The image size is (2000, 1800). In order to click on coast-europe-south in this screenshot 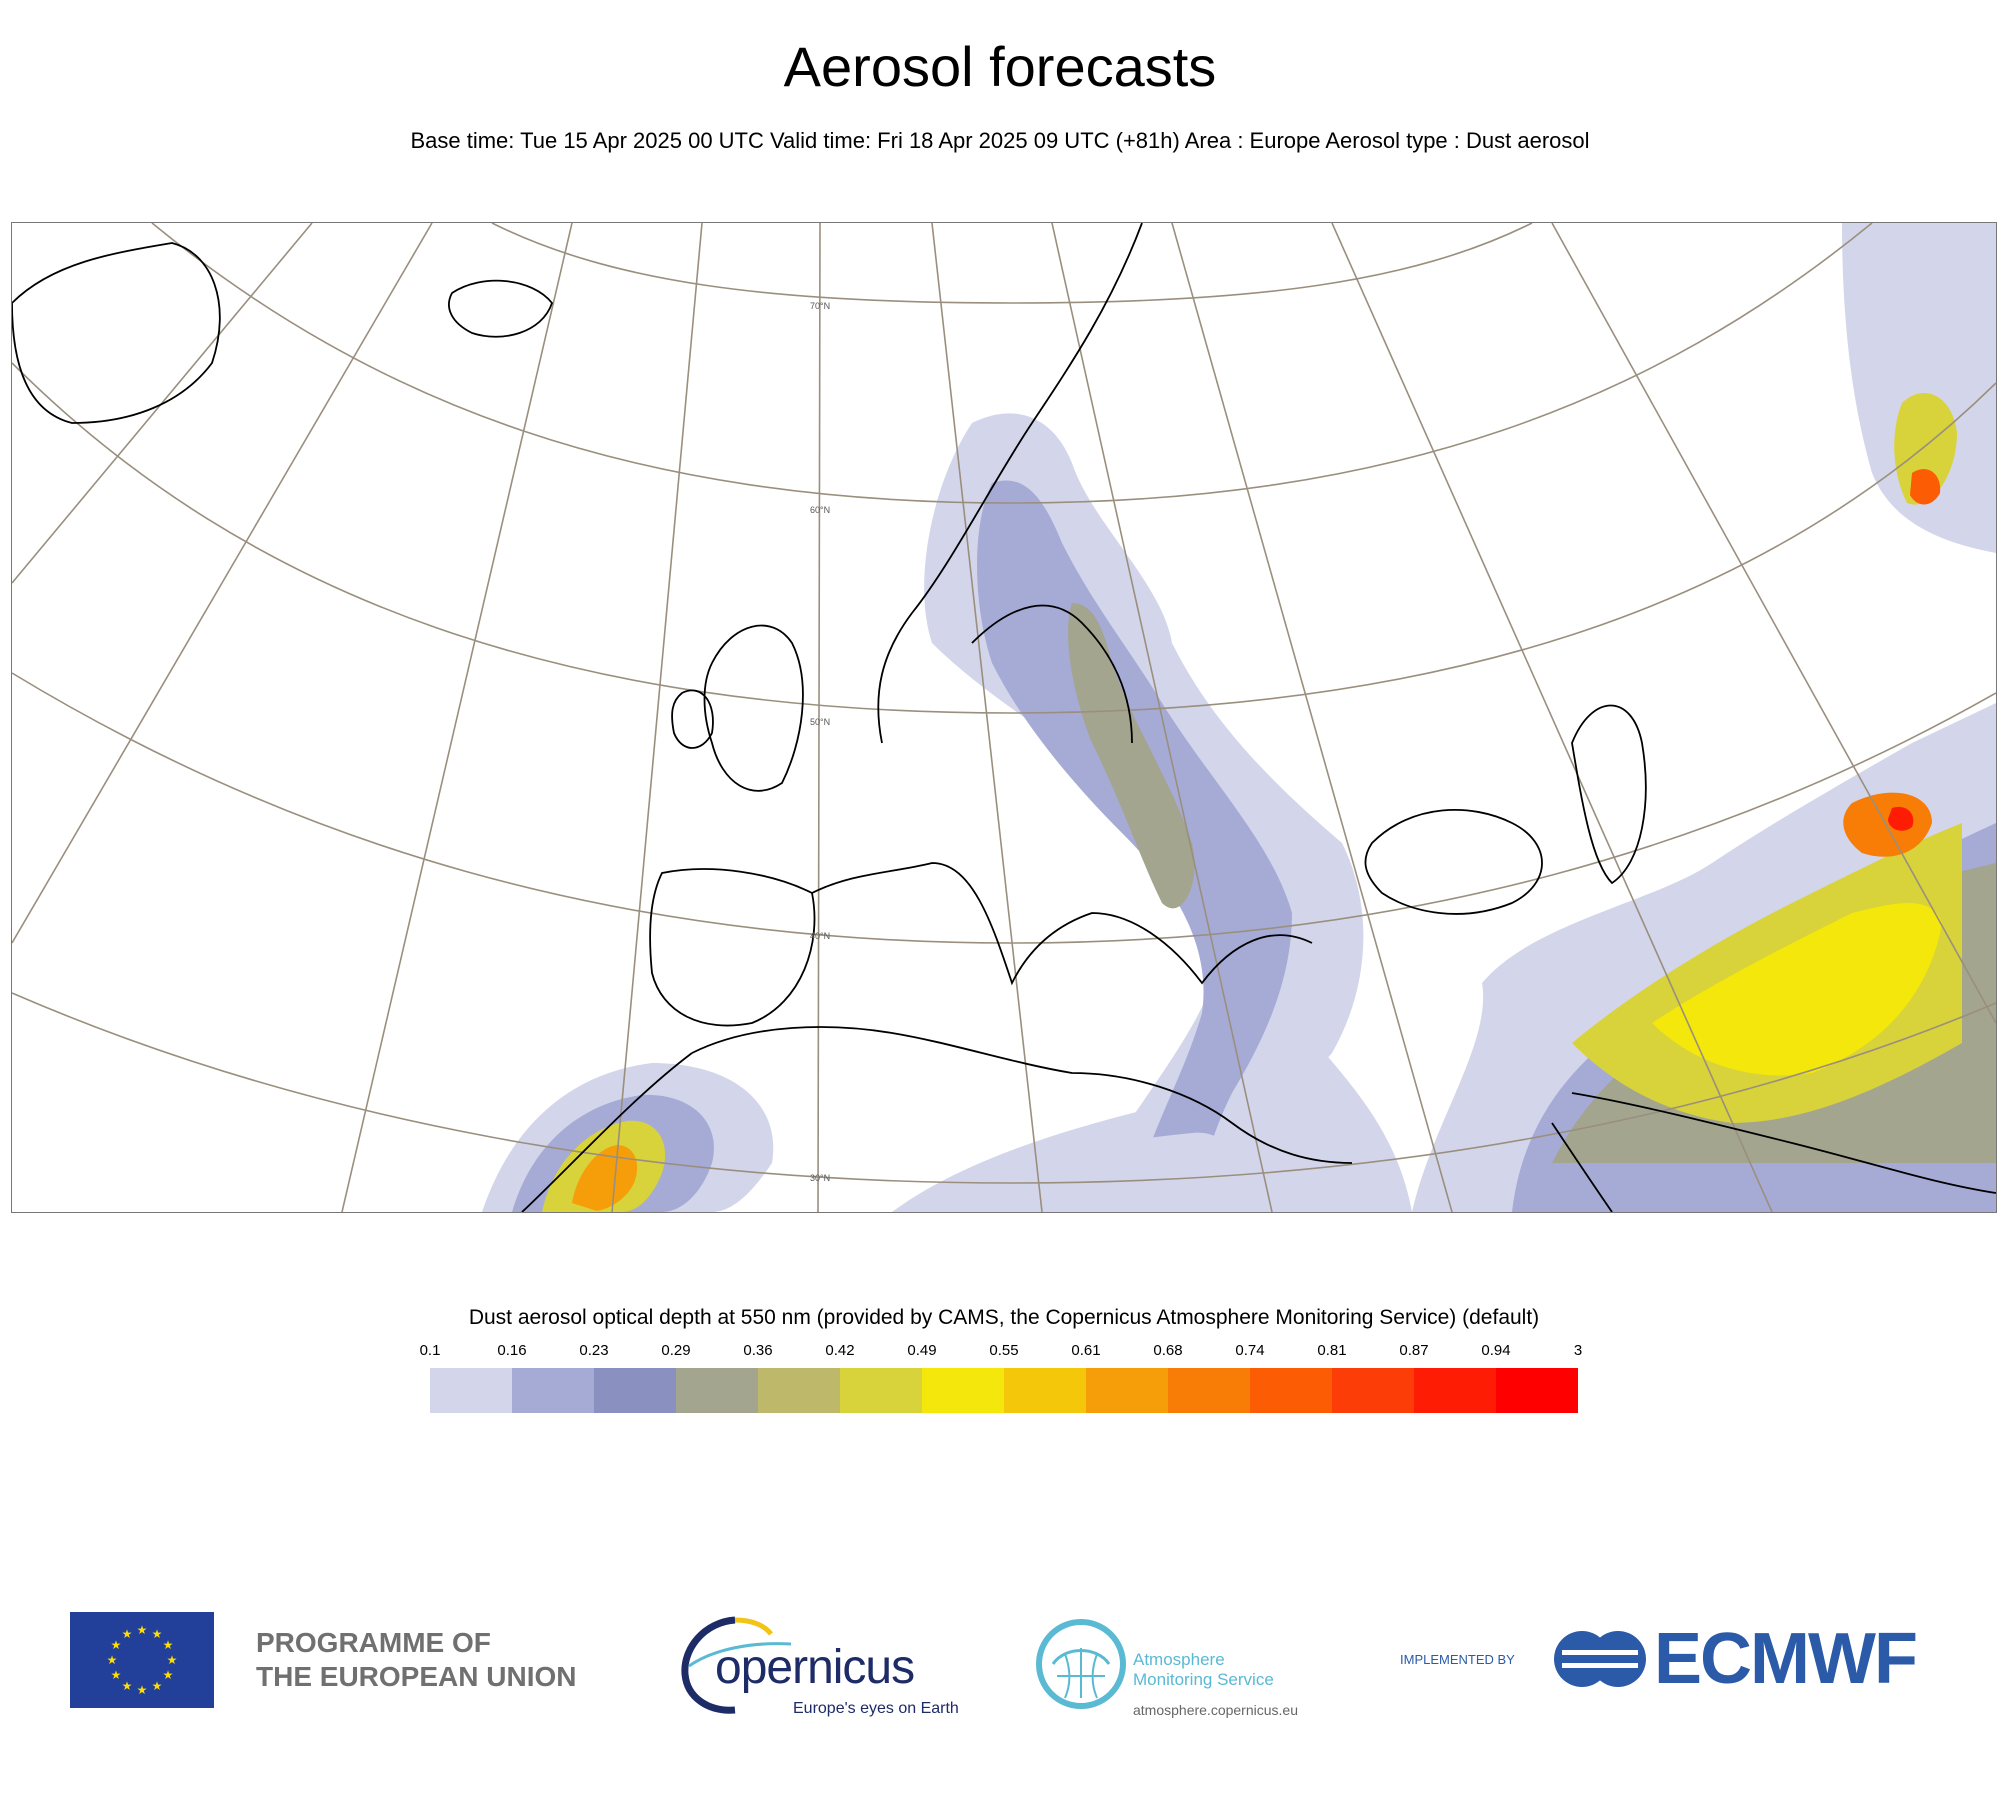, I will do `click(1062, 924)`.